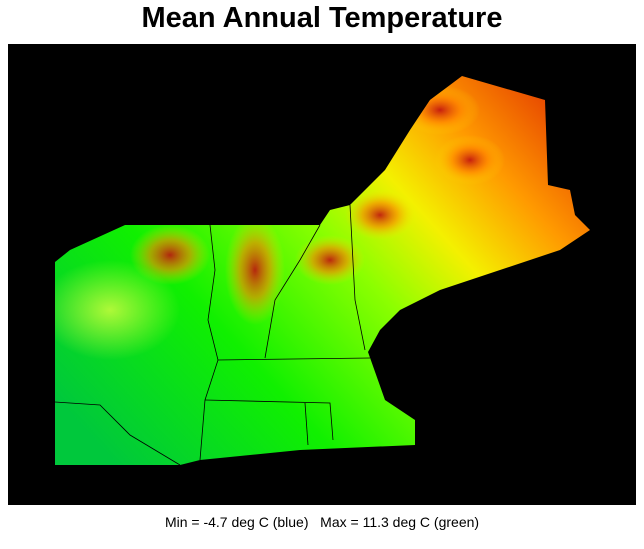  Describe the element at coordinates (322, 18) in the screenshot. I see `map-title: Mean Annual Temperature` at that location.